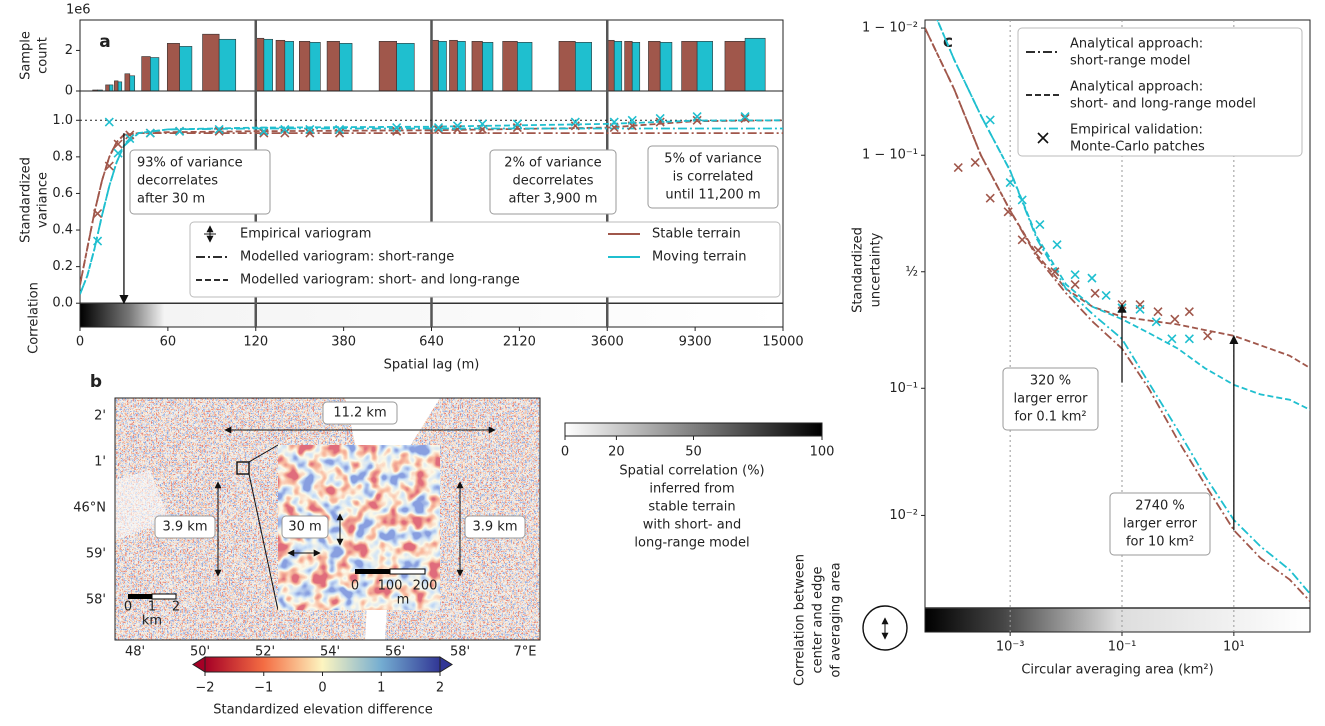 The width and height of the screenshot is (1325, 726). I want to click on annotation-text: after 3,900 m, so click(553, 199).